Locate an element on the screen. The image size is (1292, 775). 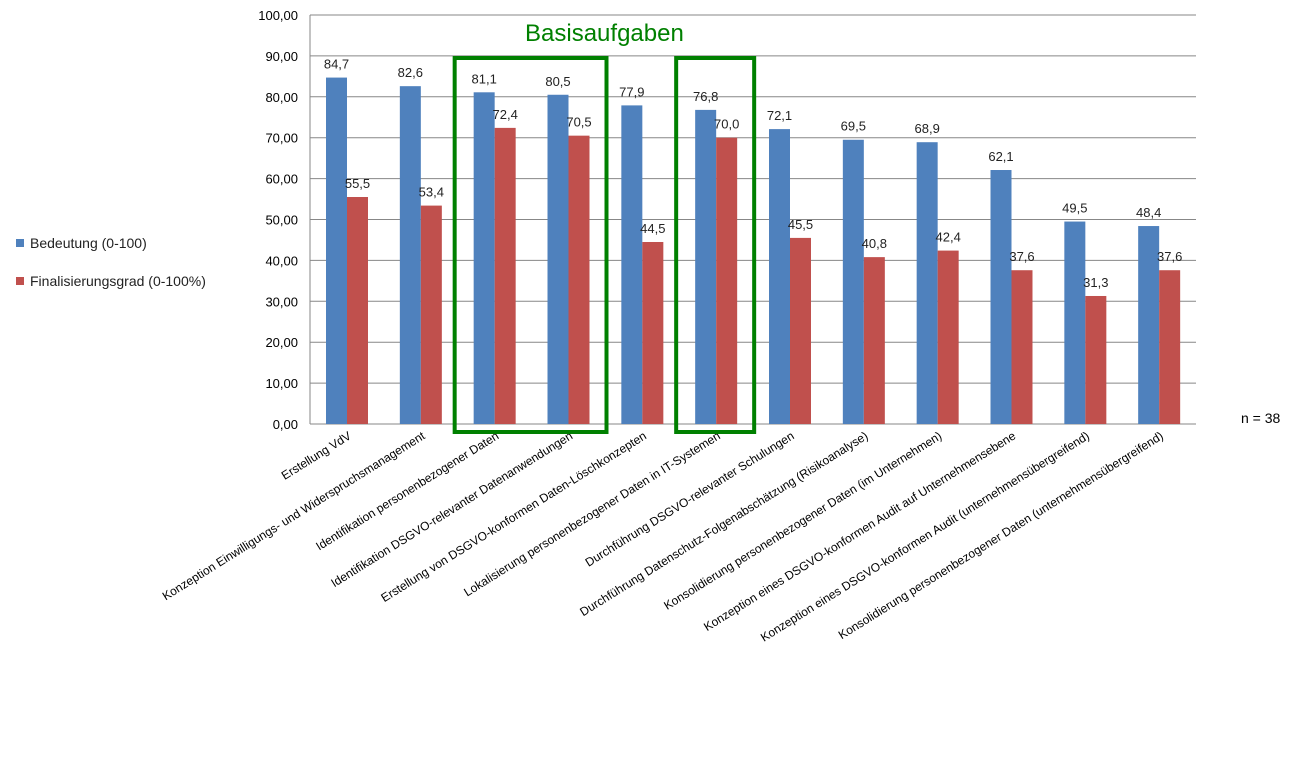
y-tick-label: 20,00 is located at coordinates (281, 342).